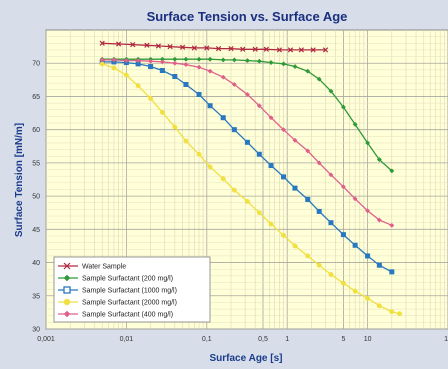 The height and width of the screenshot is (369, 448). Describe the element at coordinates (46, 339) in the screenshot. I see `x-tick-label: 0,001` at that location.